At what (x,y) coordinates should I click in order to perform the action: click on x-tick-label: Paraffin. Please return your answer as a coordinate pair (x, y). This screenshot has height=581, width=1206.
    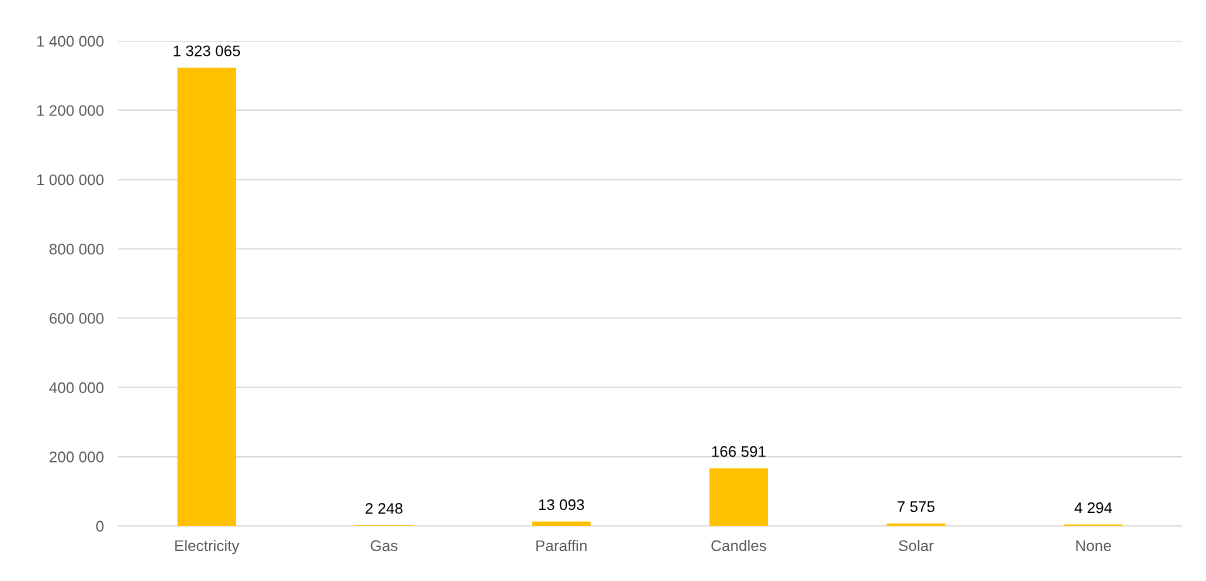
    Looking at the image, I should click on (561, 545).